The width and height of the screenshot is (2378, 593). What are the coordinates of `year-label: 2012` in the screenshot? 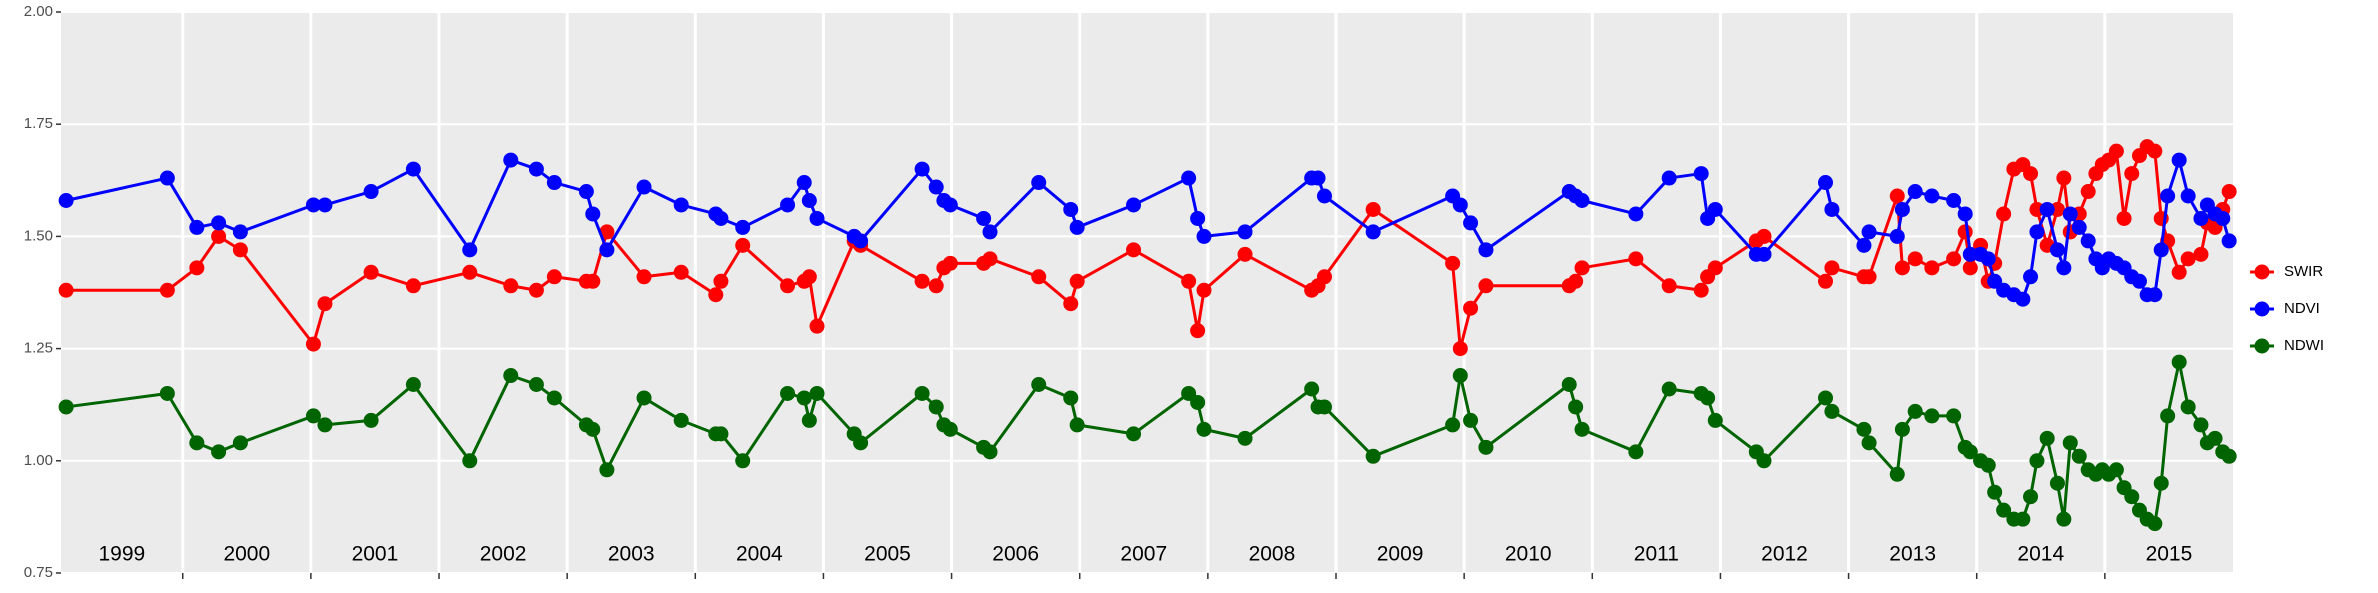 It's located at (1784, 554).